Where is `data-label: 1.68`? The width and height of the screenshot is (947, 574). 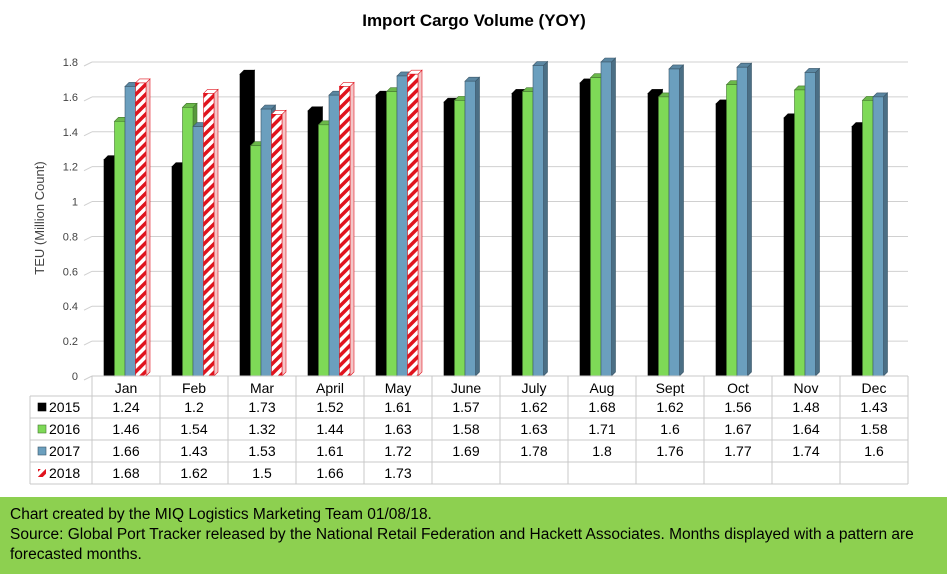
data-label: 1.68 is located at coordinates (125, 473).